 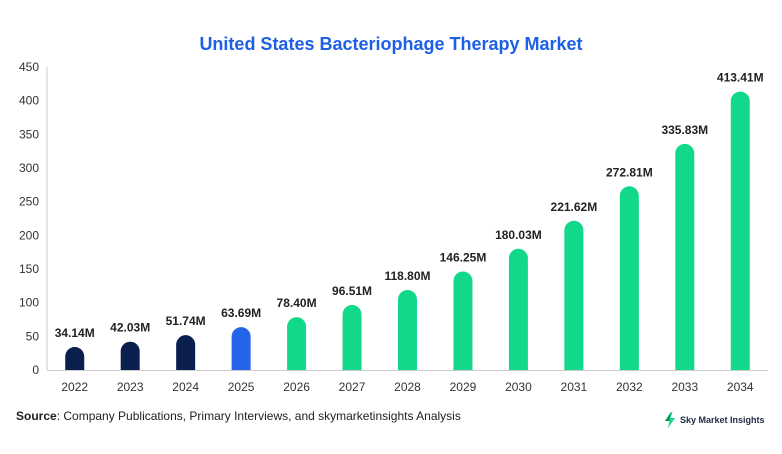 I want to click on y-tick-label: 100, so click(x=29, y=303).